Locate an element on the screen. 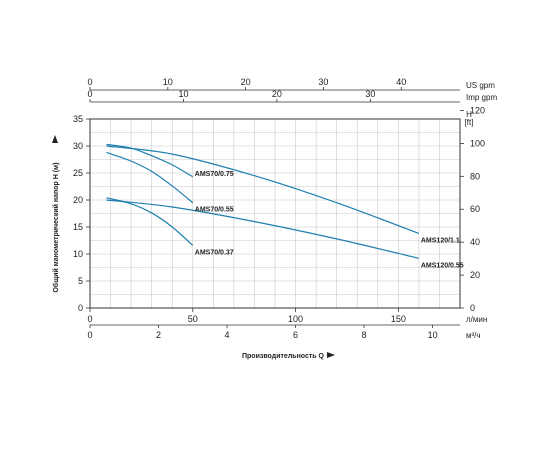  right-tick-label: 0 is located at coordinates (472, 308).